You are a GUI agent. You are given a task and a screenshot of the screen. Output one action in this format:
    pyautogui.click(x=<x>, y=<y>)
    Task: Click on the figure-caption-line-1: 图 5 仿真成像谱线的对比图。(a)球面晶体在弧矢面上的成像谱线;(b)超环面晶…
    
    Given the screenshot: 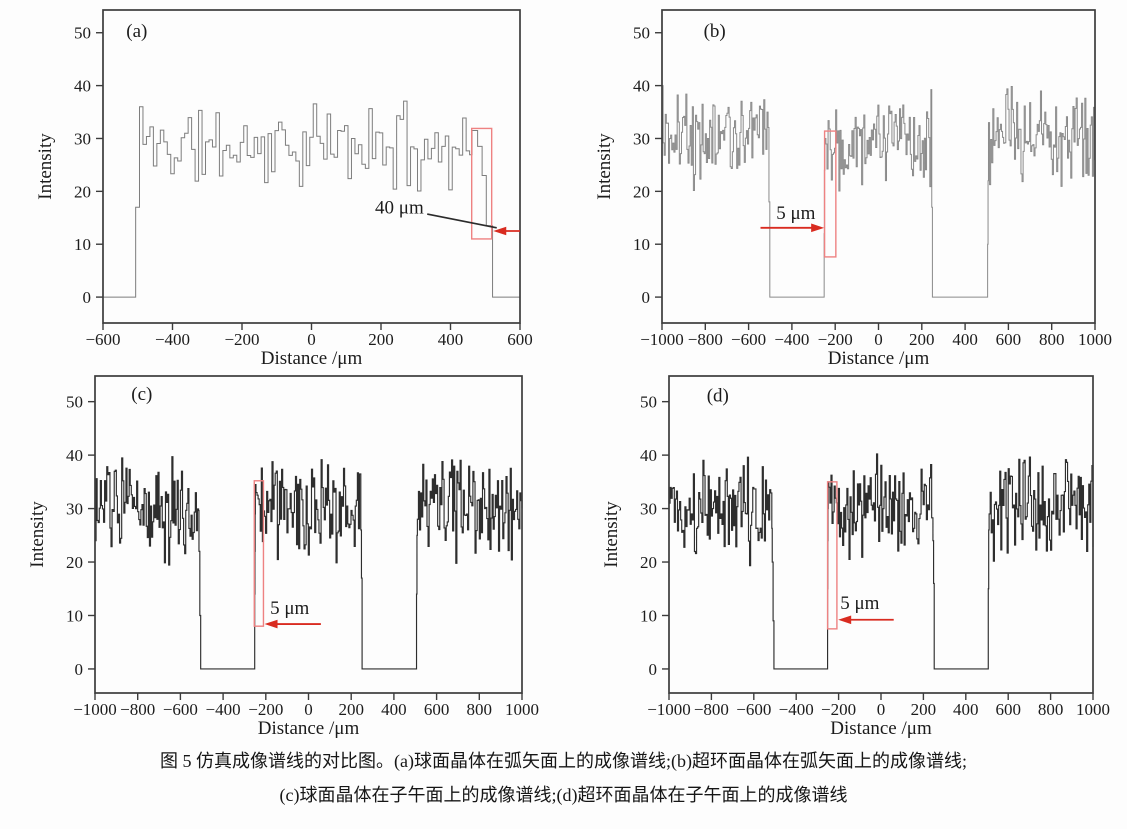 What is the action you would take?
    pyautogui.click(x=563, y=761)
    